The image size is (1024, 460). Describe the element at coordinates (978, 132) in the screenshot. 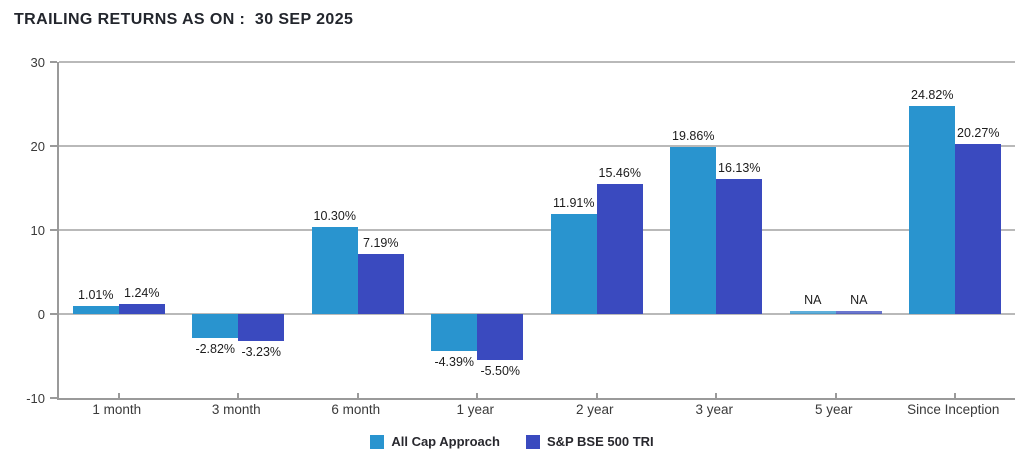

I see `bar-value-label: 20.27%` at that location.